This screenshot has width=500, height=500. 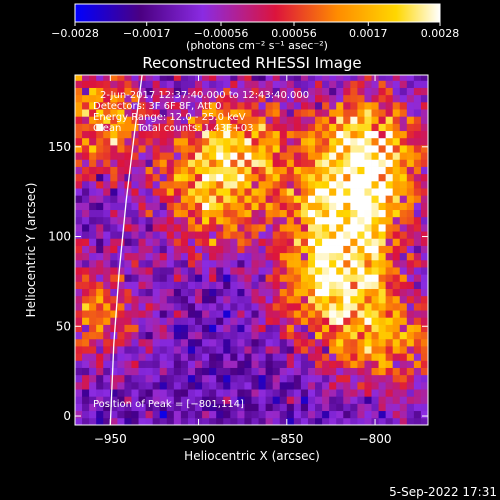 What do you see at coordinates (294, 33) in the screenshot?
I see `colorbar-tick-label: 0.00056` at bounding box center [294, 33].